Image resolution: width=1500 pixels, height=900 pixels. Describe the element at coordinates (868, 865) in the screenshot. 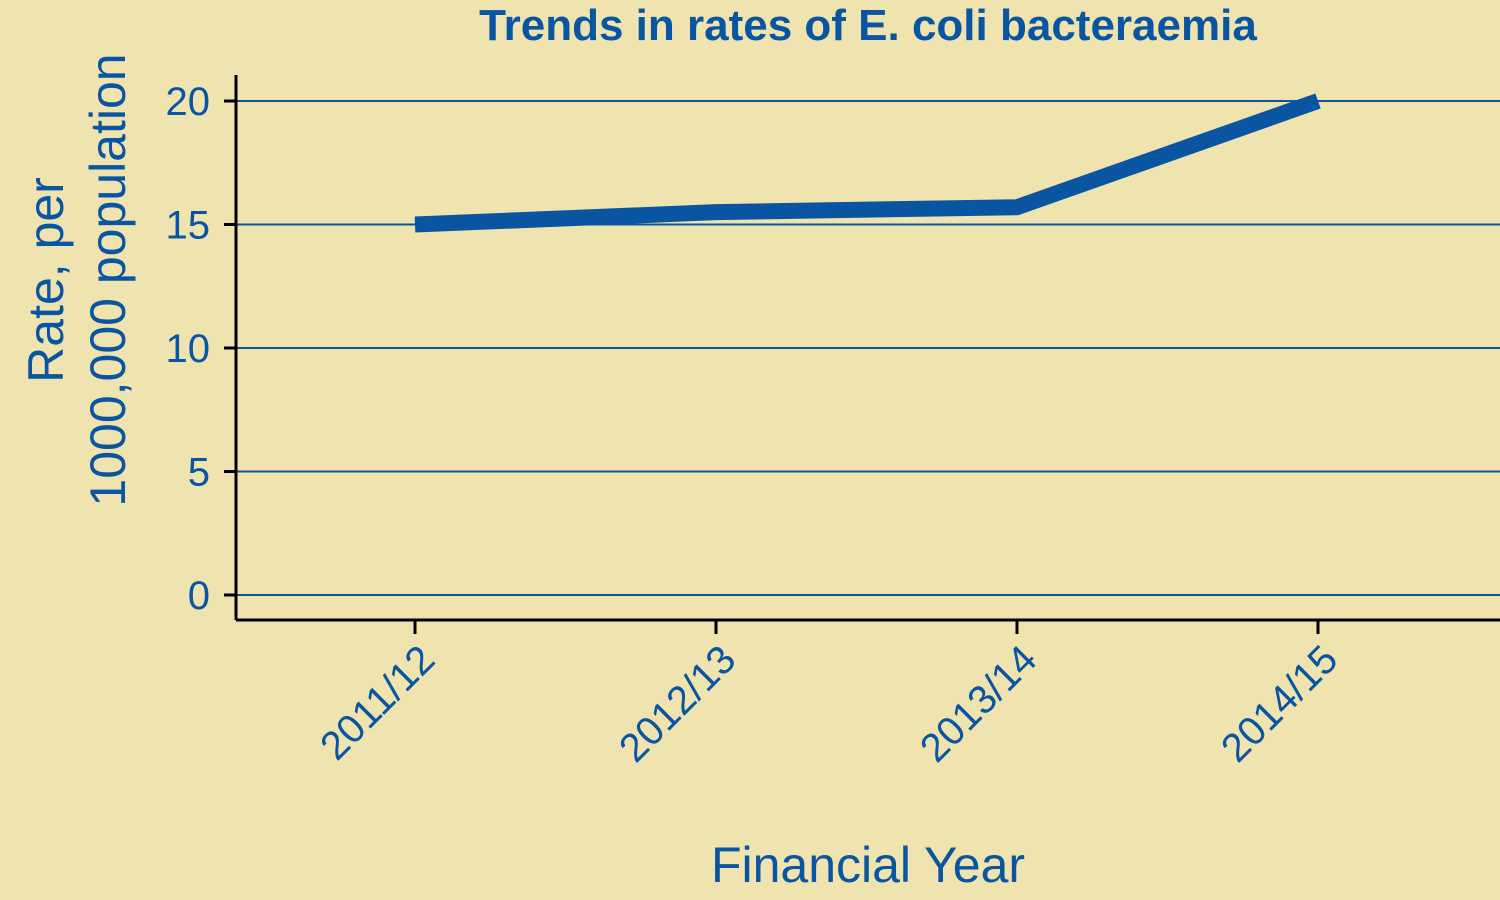

I see `x-axis-label: Financial Year` at that location.